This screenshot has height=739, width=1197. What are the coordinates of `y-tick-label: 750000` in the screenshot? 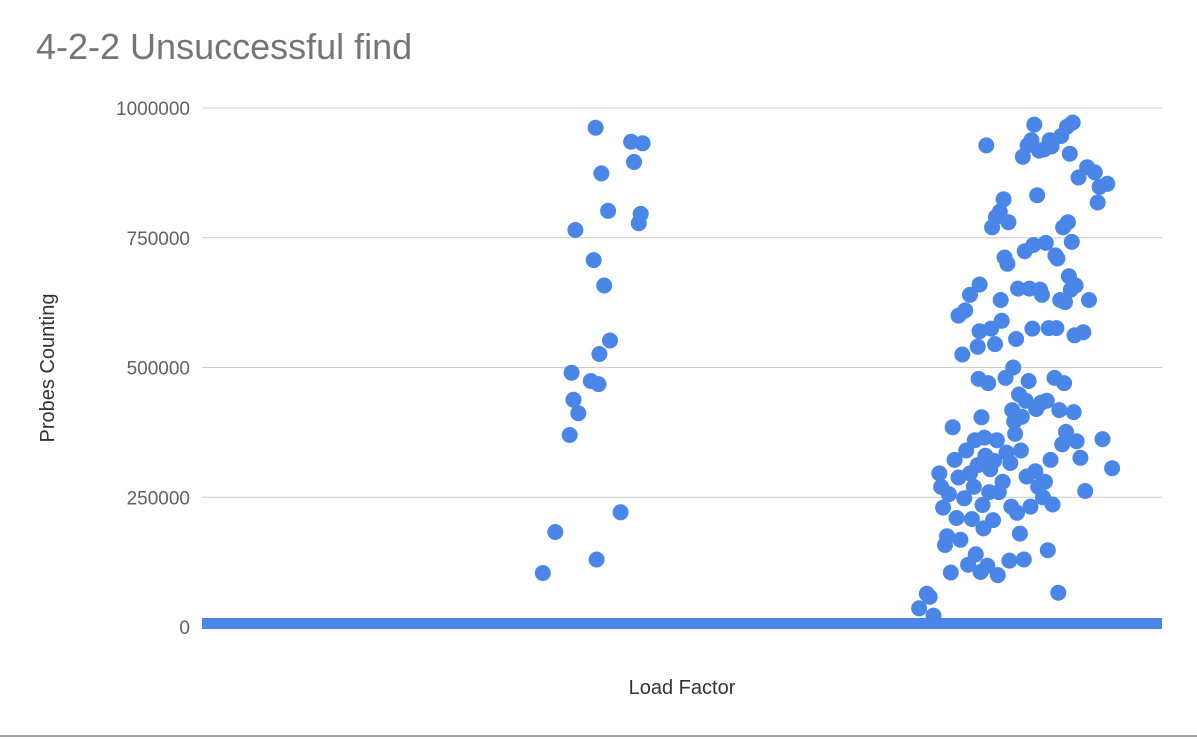 It's located at (158, 239).